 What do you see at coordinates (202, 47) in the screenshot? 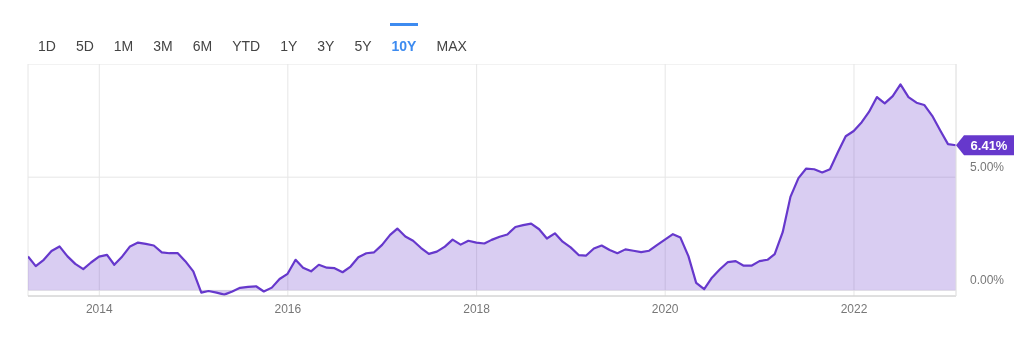
I see `text: 6M` at bounding box center [202, 47].